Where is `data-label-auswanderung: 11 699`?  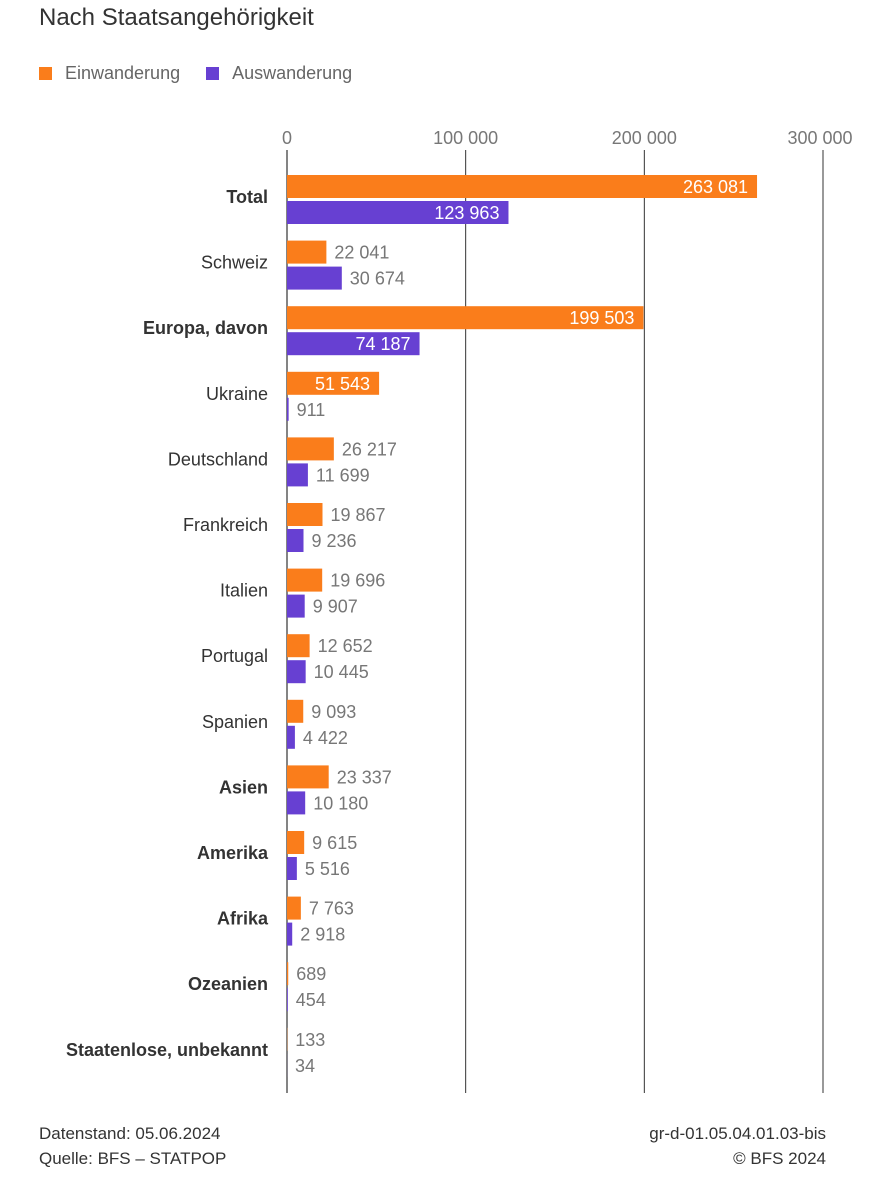 data-label-auswanderung: 11 699 is located at coordinates (343, 475).